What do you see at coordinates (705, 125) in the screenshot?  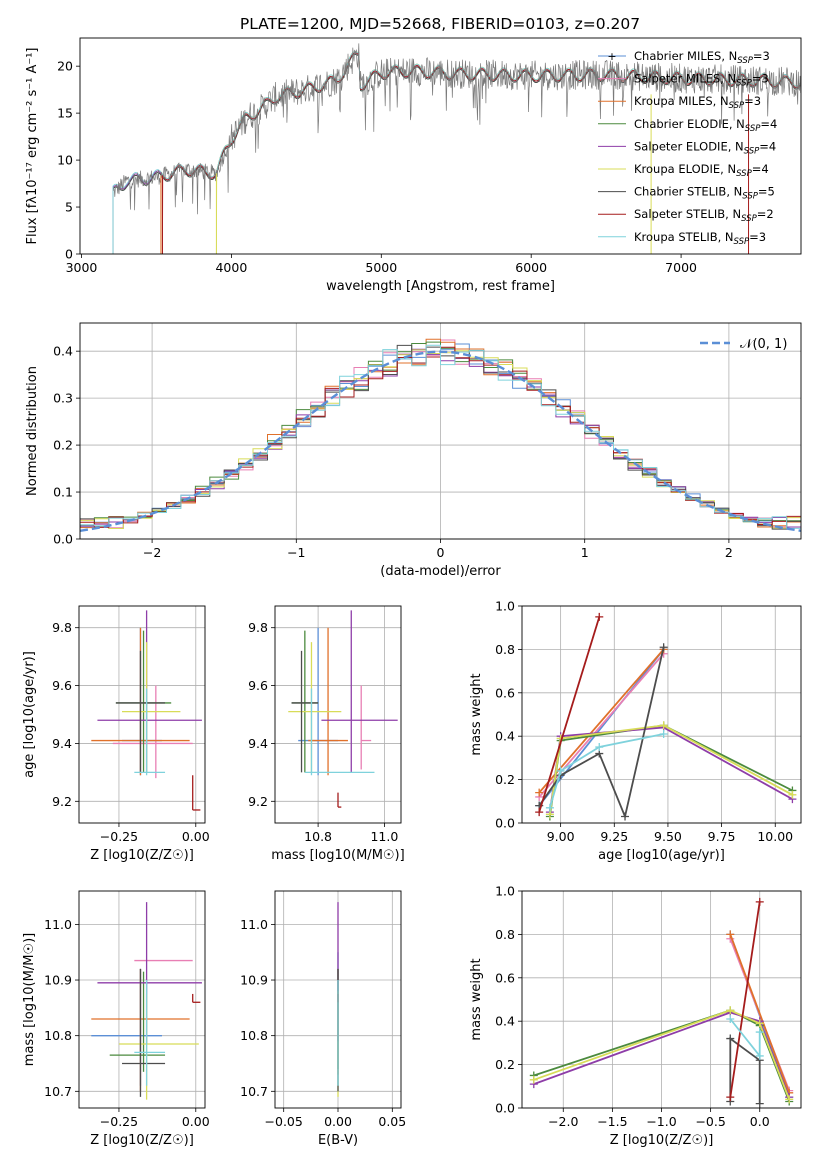 I see `legend-entry: Chabrier ELODIE, NSSP=4` at bounding box center [705, 125].